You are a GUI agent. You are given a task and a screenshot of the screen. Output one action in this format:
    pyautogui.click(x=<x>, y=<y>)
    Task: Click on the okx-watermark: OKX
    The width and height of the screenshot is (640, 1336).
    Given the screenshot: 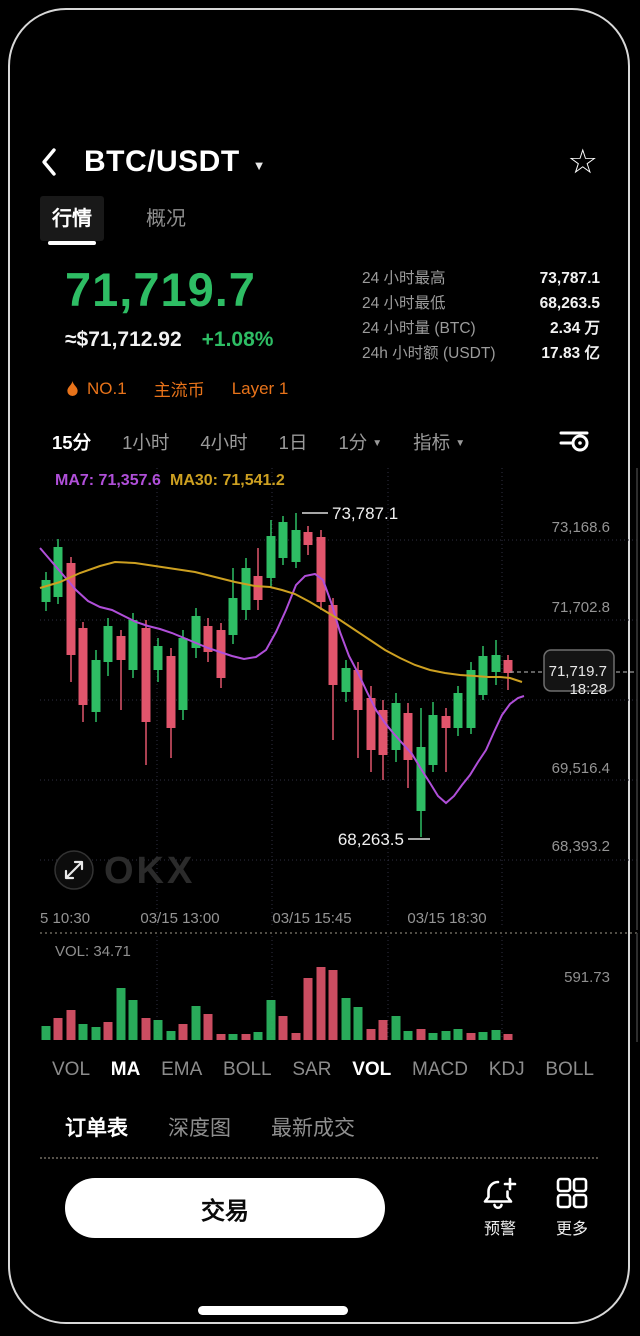 What is the action you would take?
    pyautogui.click(x=124, y=871)
    